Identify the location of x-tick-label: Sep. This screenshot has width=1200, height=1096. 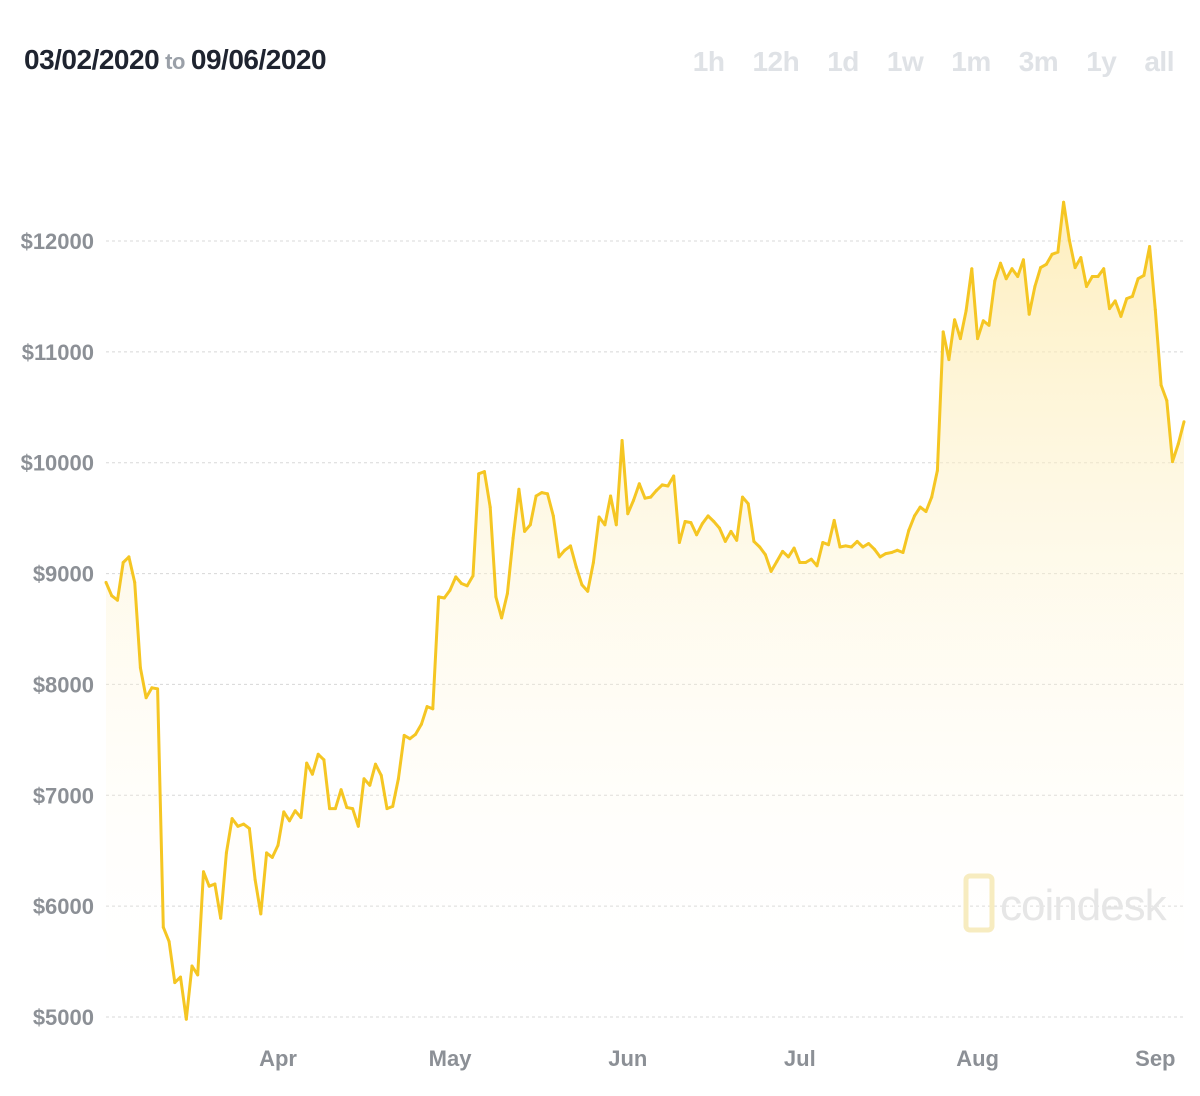
(1155, 1058).